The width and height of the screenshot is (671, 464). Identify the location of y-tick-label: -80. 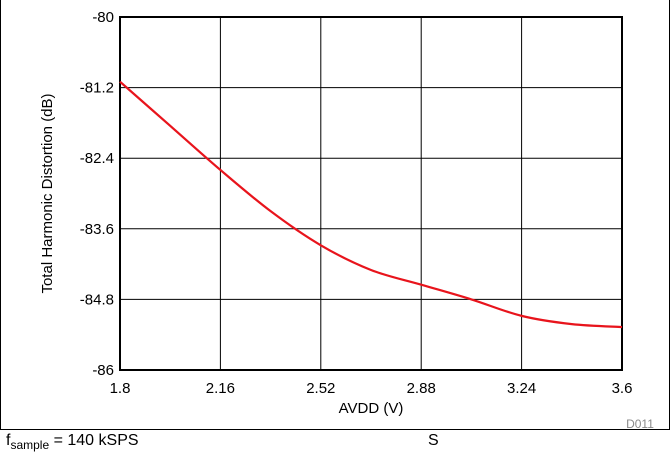
(103, 17).